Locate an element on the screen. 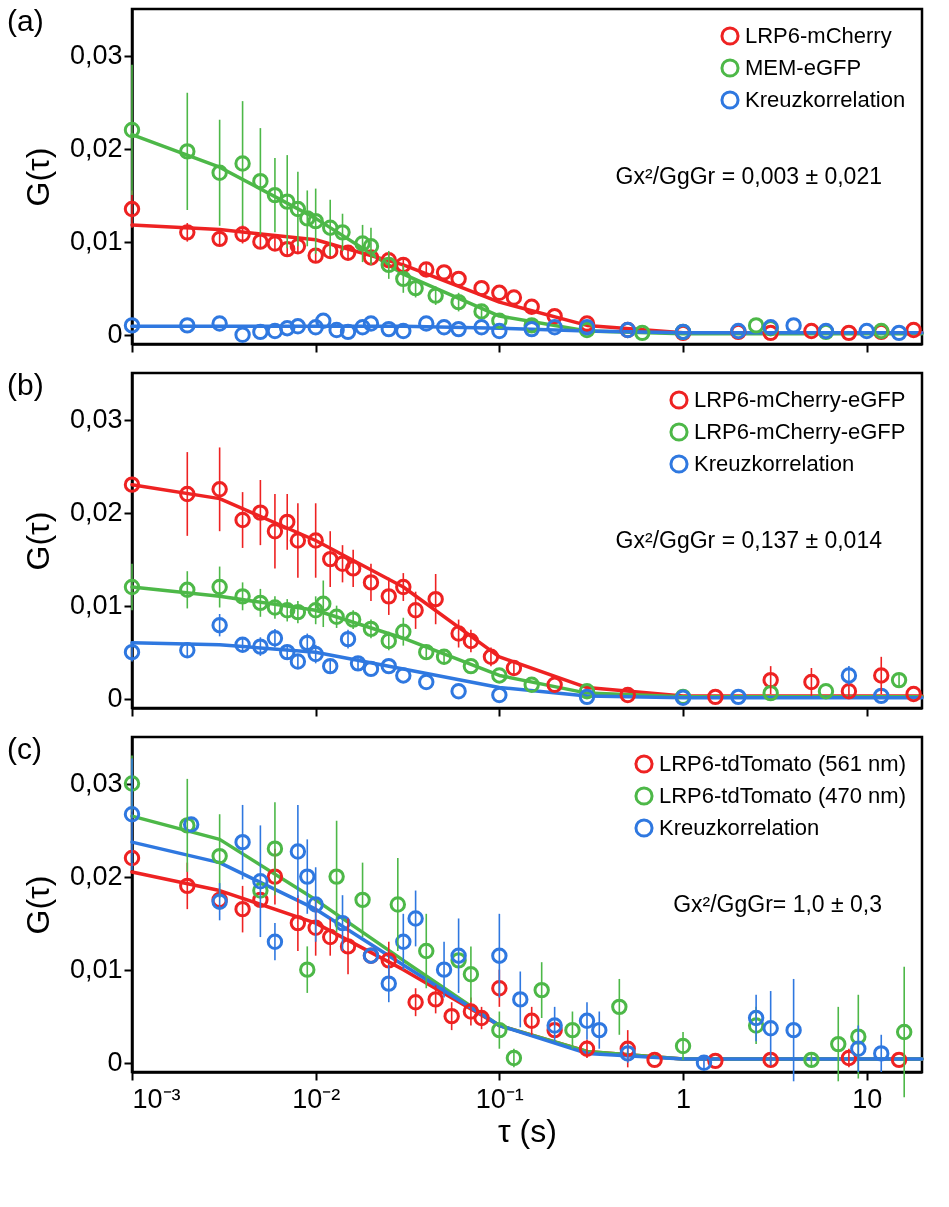  x-tick-label: 10⁻² is located at coordinates (316, 1098).